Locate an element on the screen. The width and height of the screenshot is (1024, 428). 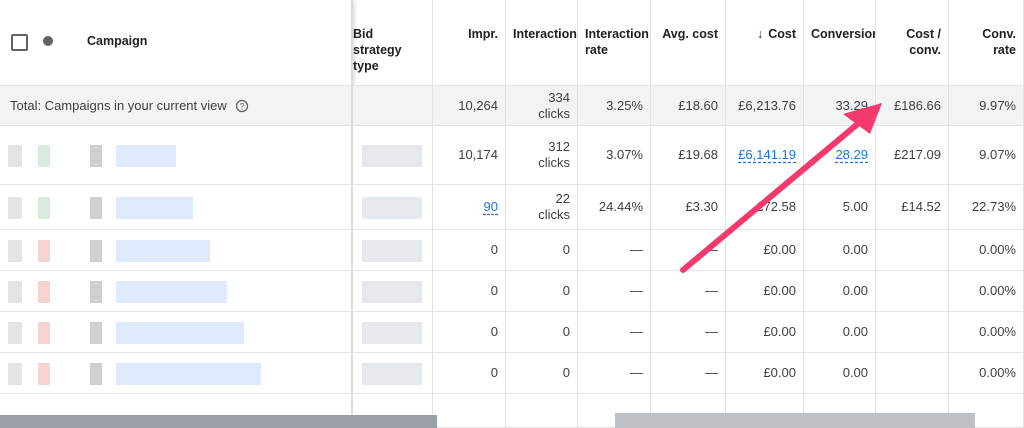
data-cell: 24.44% is located at coordinates (614, 207).